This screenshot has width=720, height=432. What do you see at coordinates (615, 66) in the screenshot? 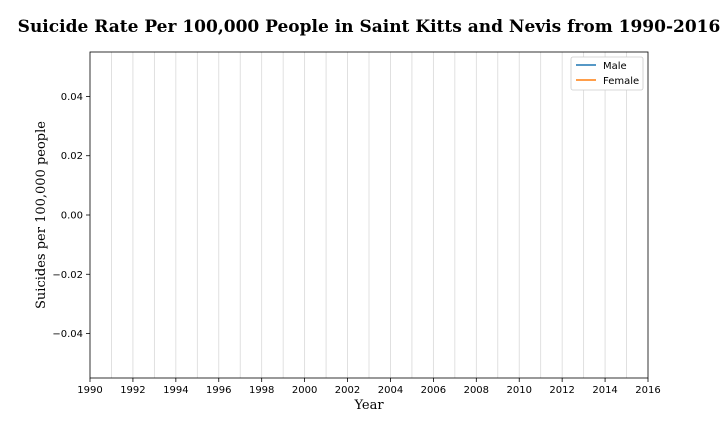
I see `legend-label-male: Male` at bounding box center [615, 66].